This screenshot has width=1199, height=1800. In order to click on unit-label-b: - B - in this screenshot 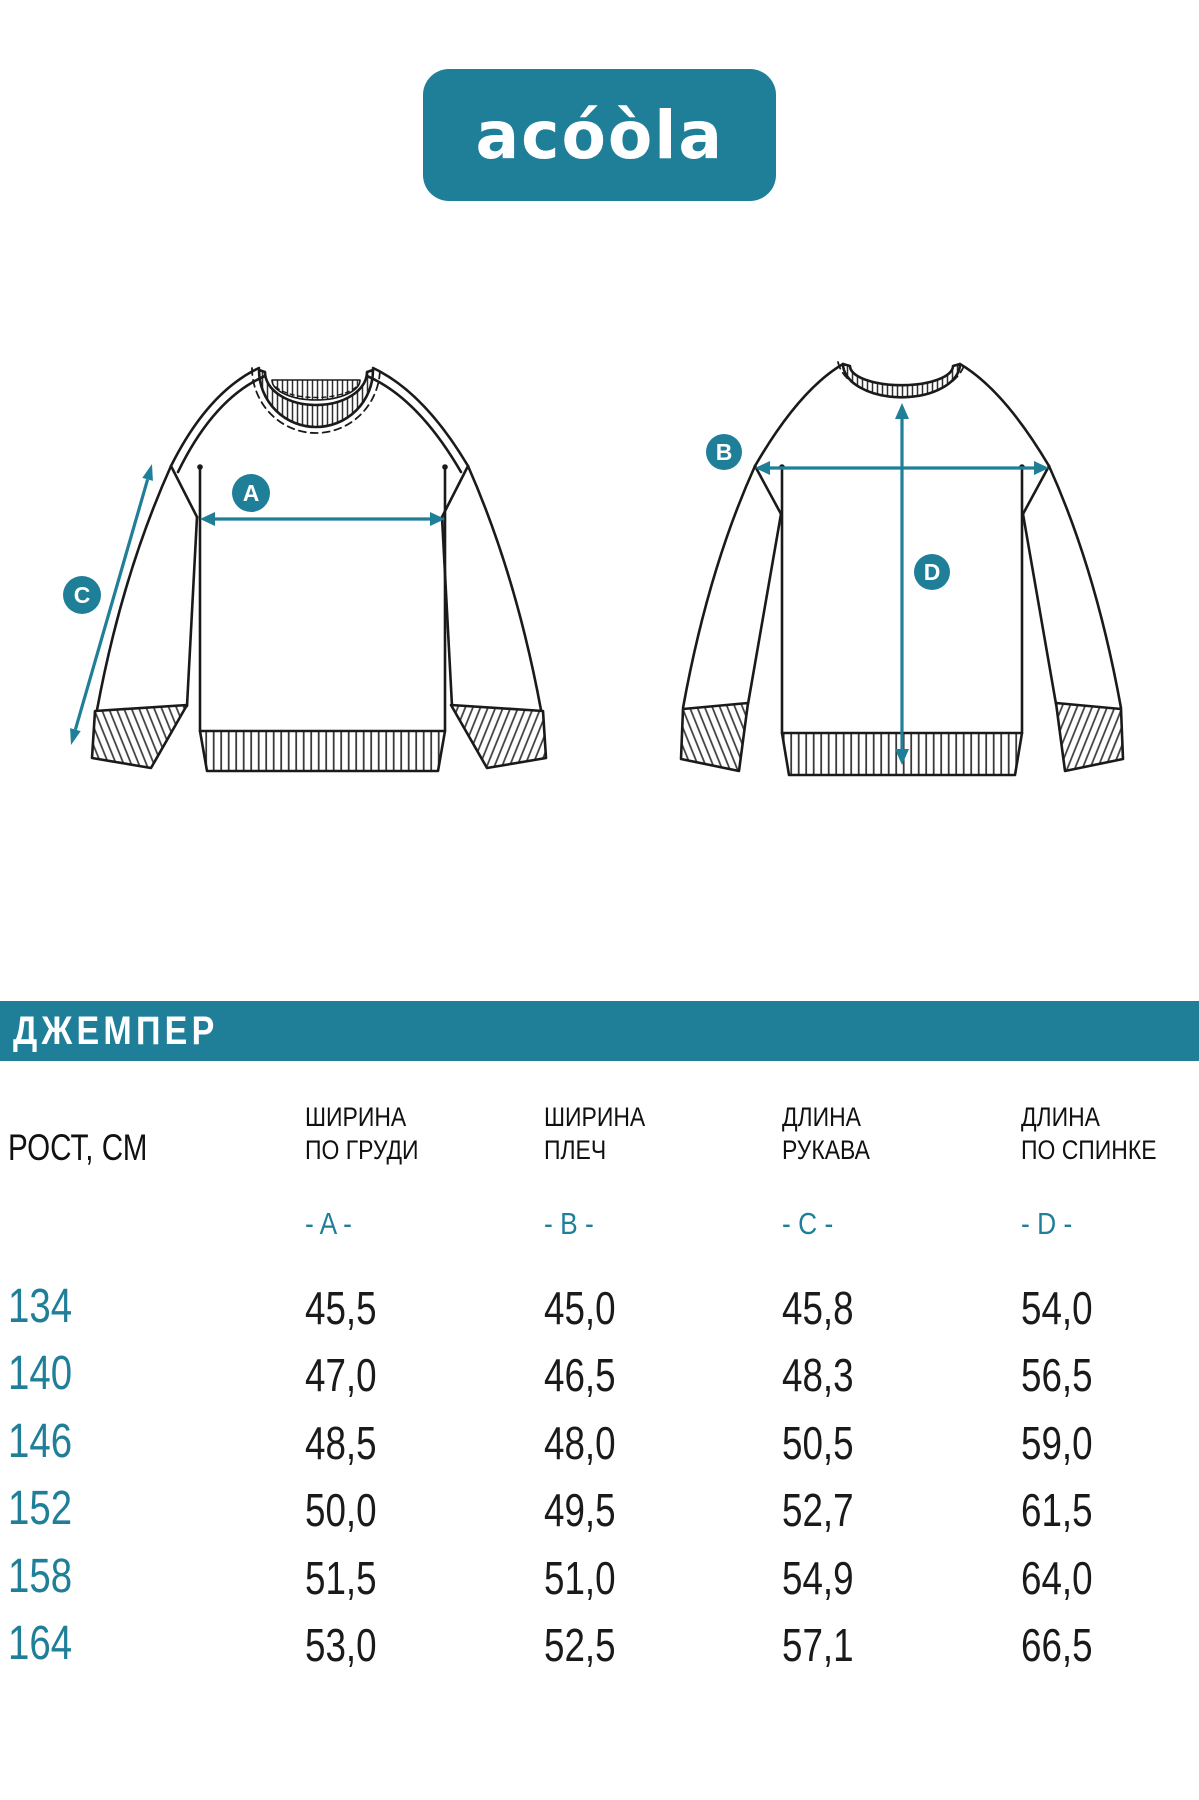, I will do `click(569, 1223)`.